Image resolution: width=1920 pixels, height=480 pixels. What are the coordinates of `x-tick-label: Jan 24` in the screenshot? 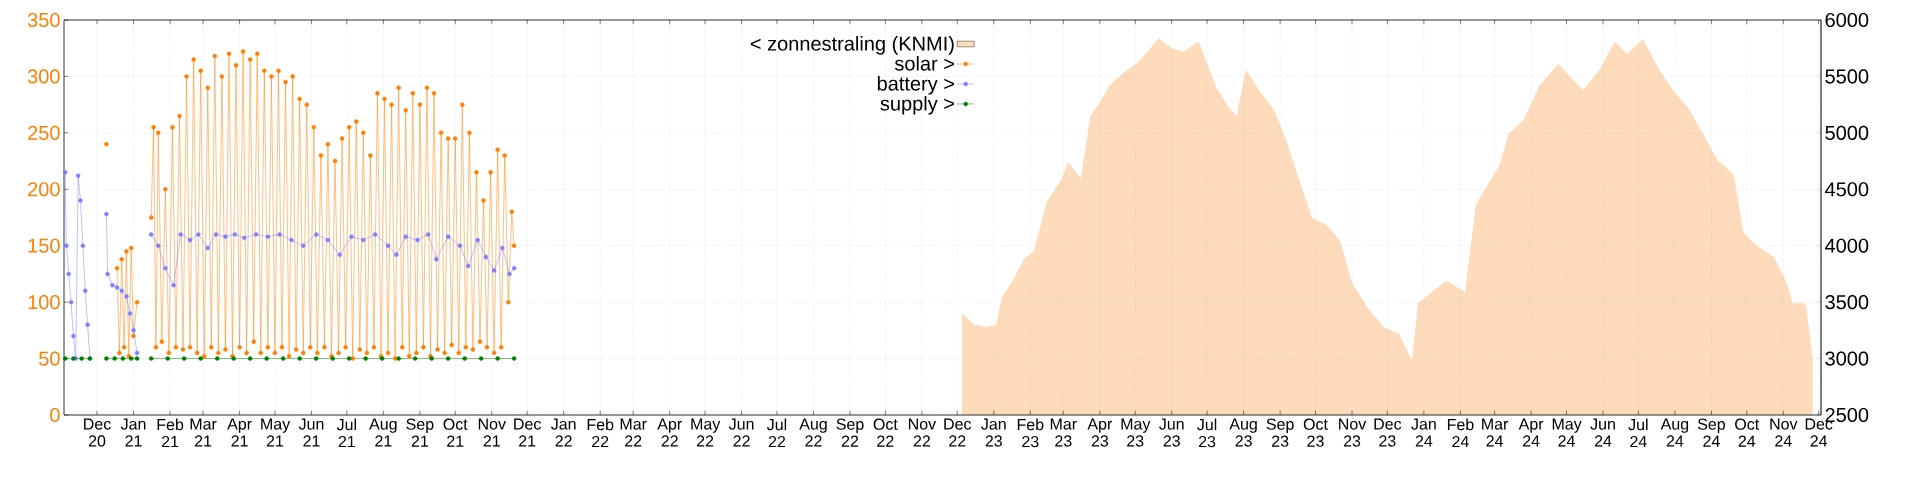 It's located at (1423, 432).